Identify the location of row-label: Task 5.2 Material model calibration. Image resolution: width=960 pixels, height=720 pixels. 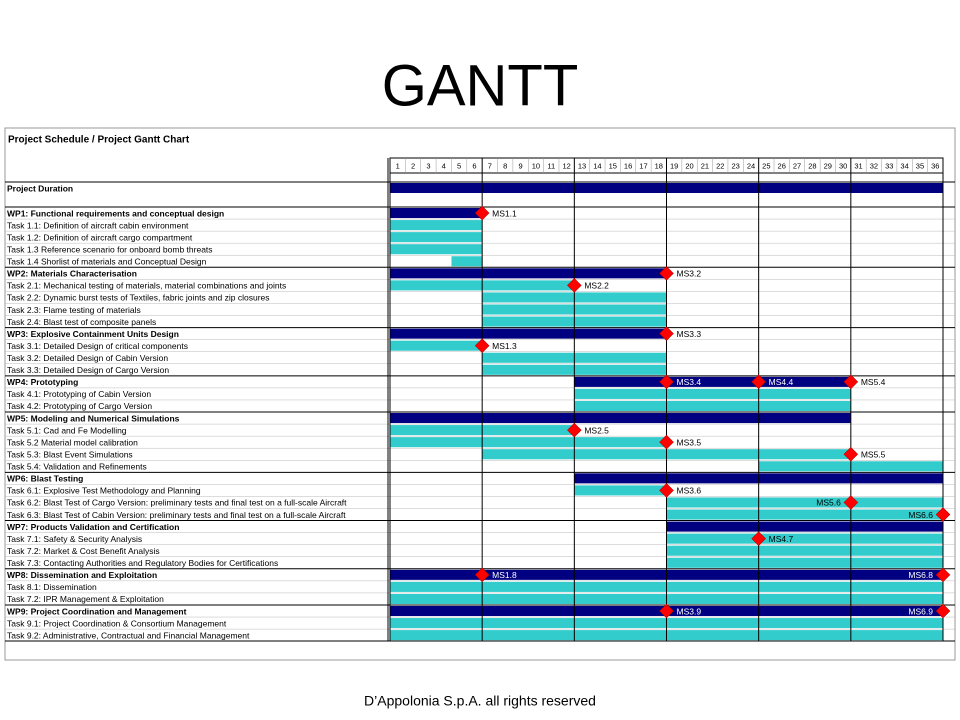
(72, 442).